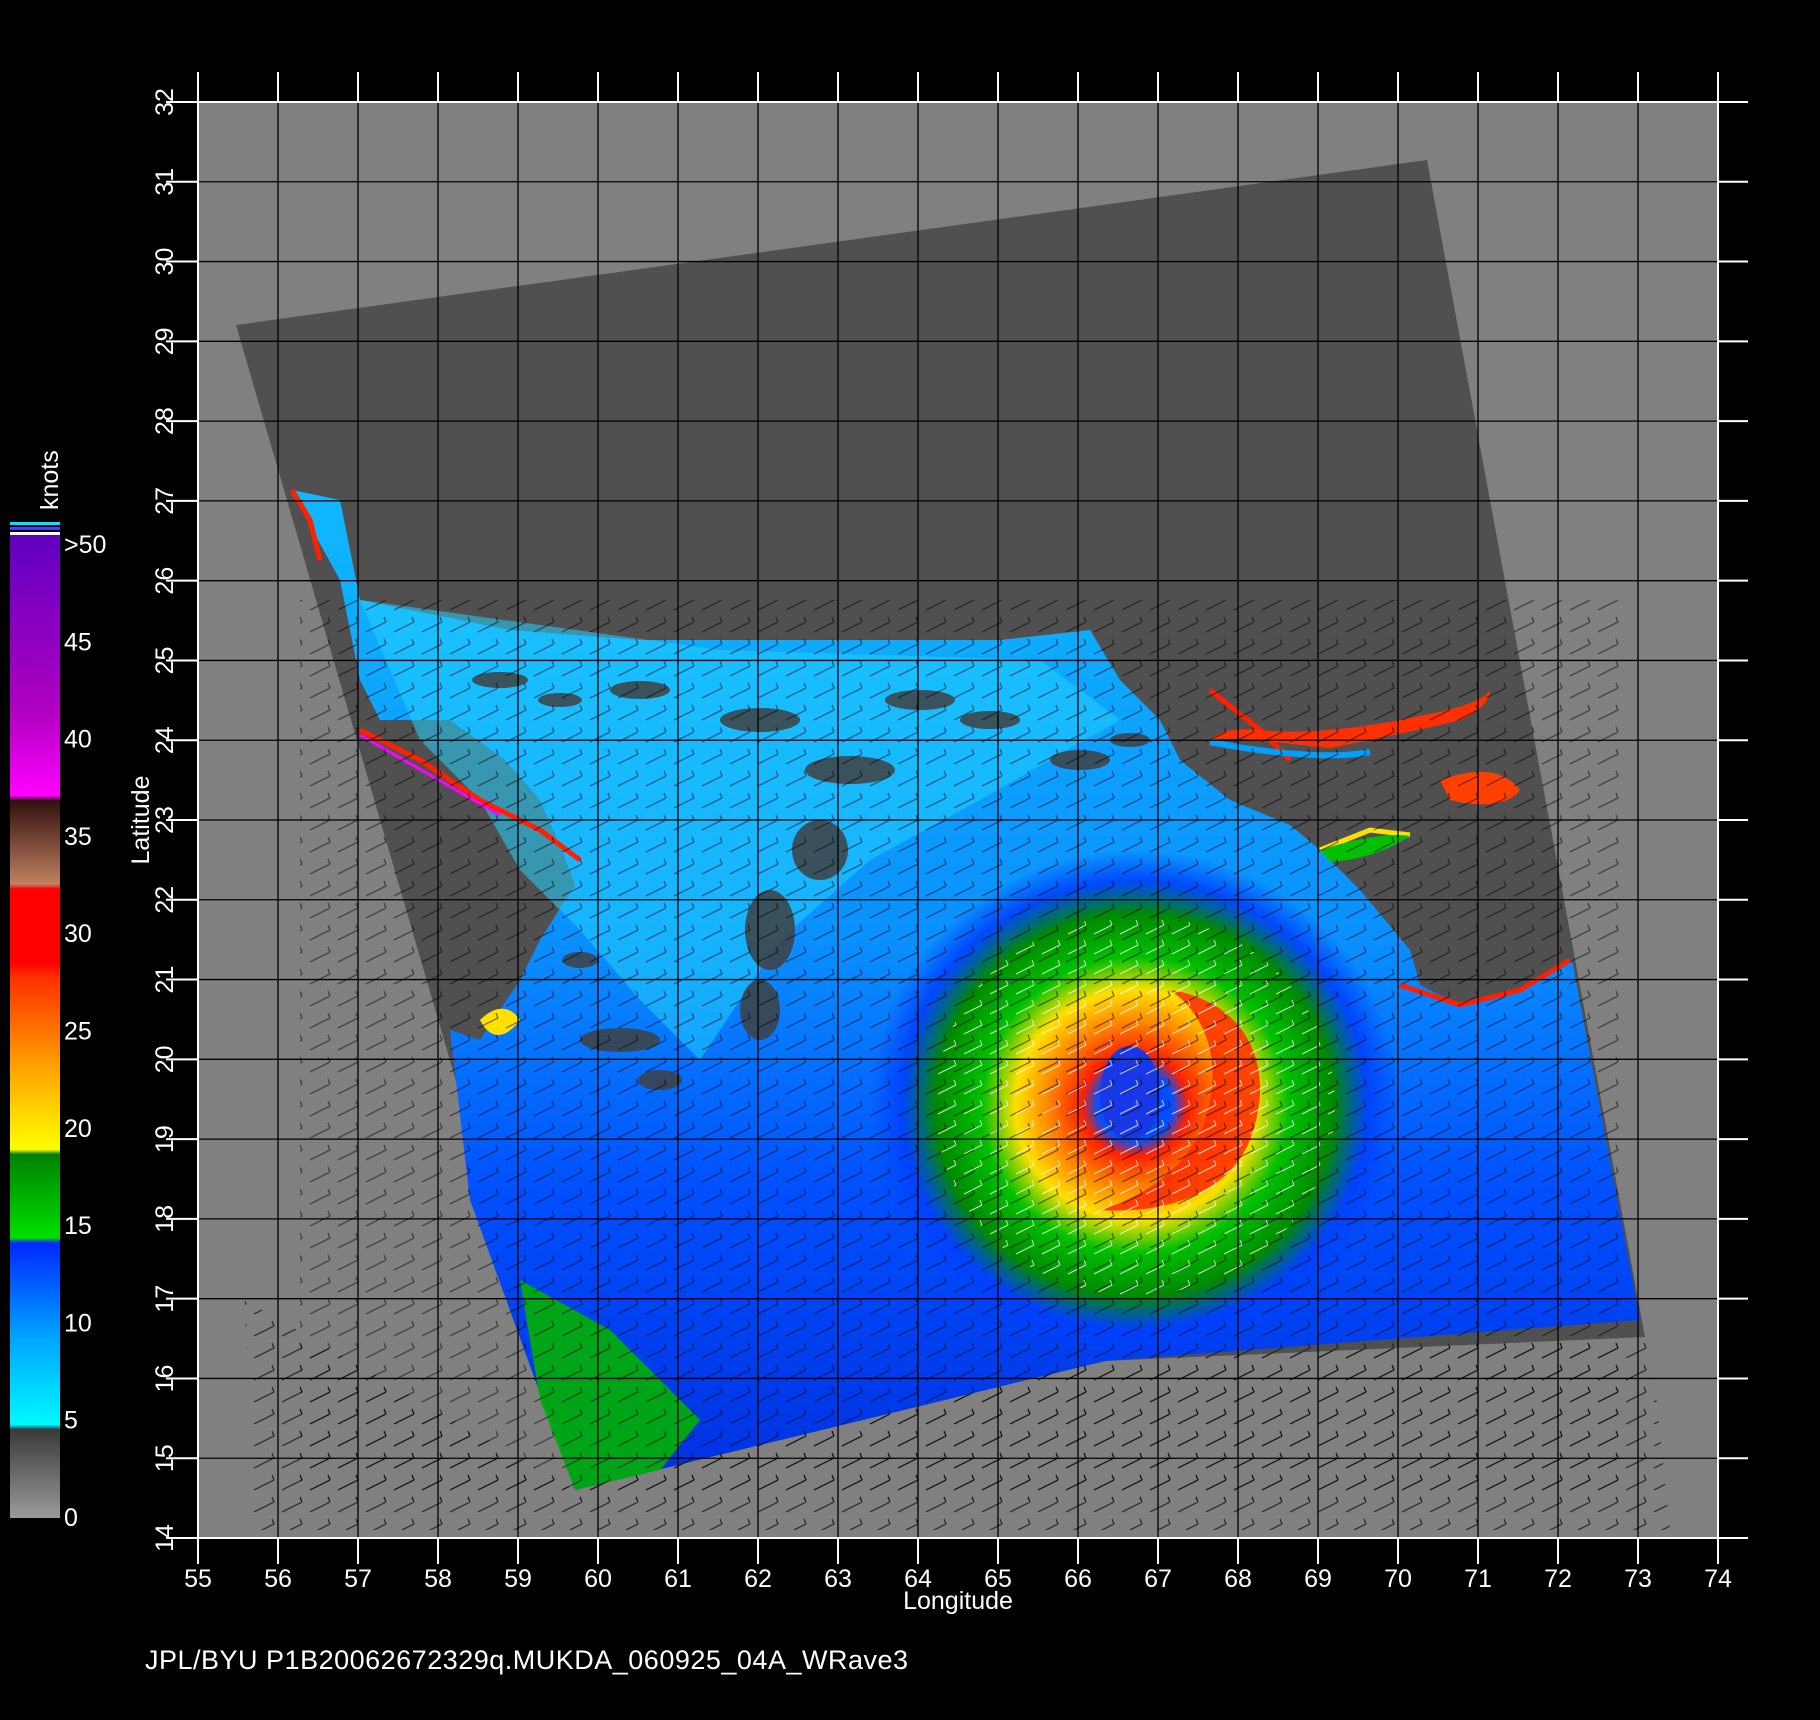 This screenshot has height=1720, width=1820. What do you see at coordinates (1158, 1579) in the screenshot?
I see `lon-tick-label: 67` at bounding box center [1158, 1579].